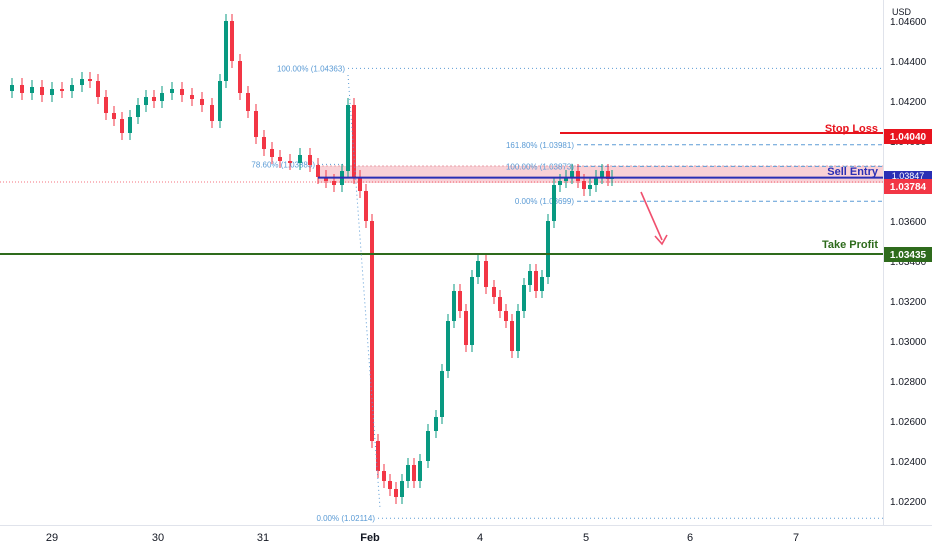  I want to click on x-tick-label: 7, so click(796, 538).